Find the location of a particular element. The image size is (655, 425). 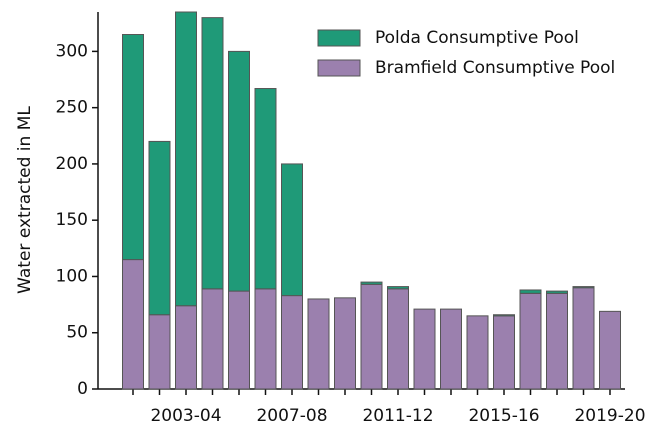

y-tick-label: 50 is located at coordinates (77, 333).